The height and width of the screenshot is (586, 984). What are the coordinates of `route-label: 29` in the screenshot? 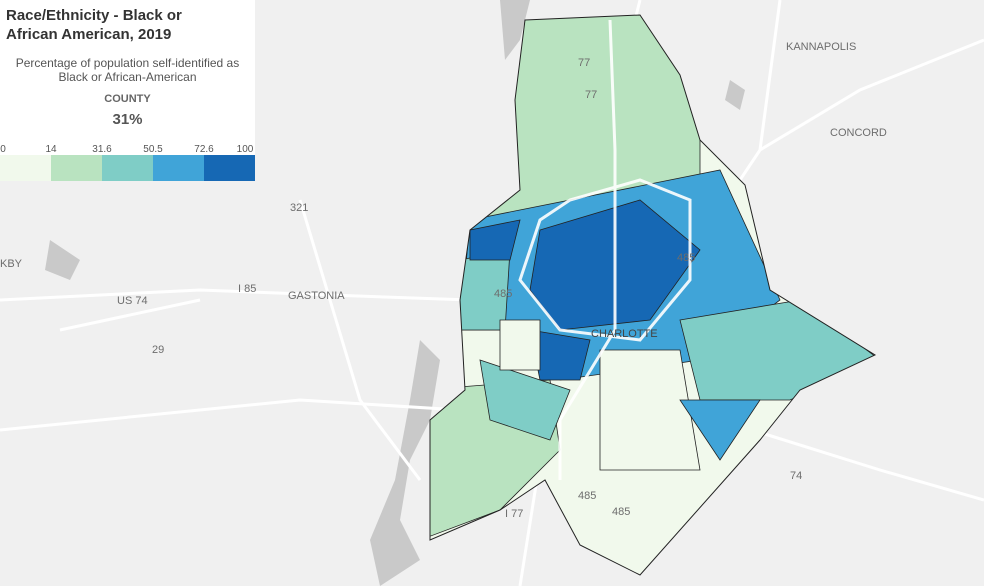 It's located at (158, 350).